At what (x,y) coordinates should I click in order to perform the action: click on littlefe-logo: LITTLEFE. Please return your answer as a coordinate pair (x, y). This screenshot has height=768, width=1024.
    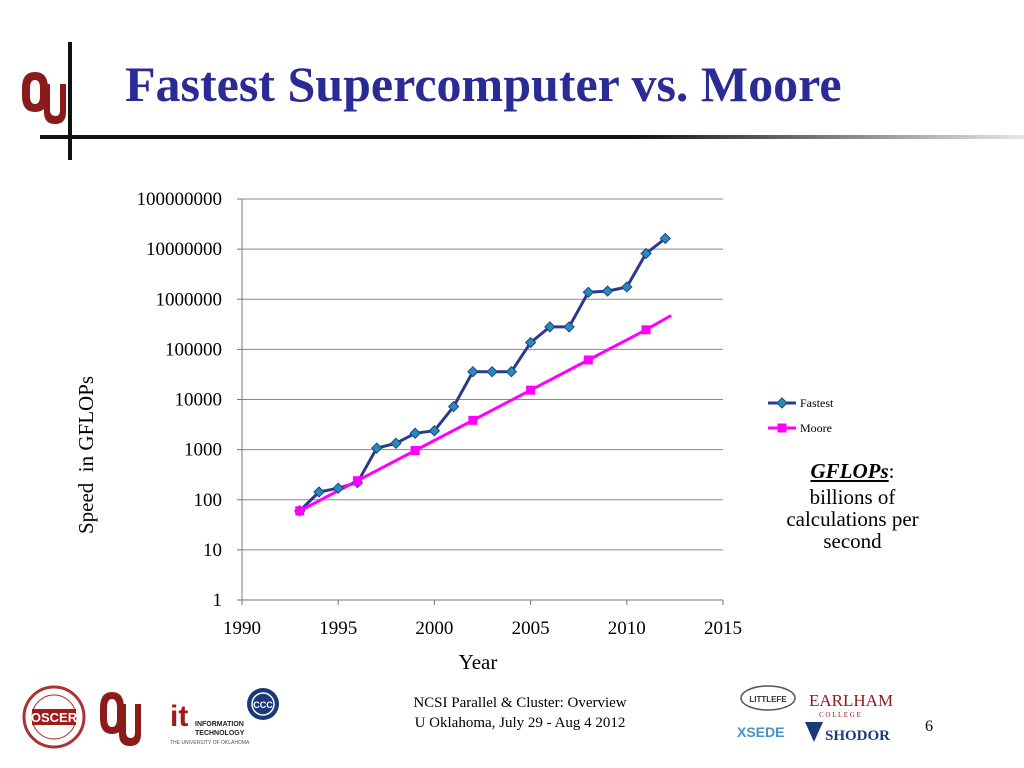
    Looking at the image, I should click on (768, 698).